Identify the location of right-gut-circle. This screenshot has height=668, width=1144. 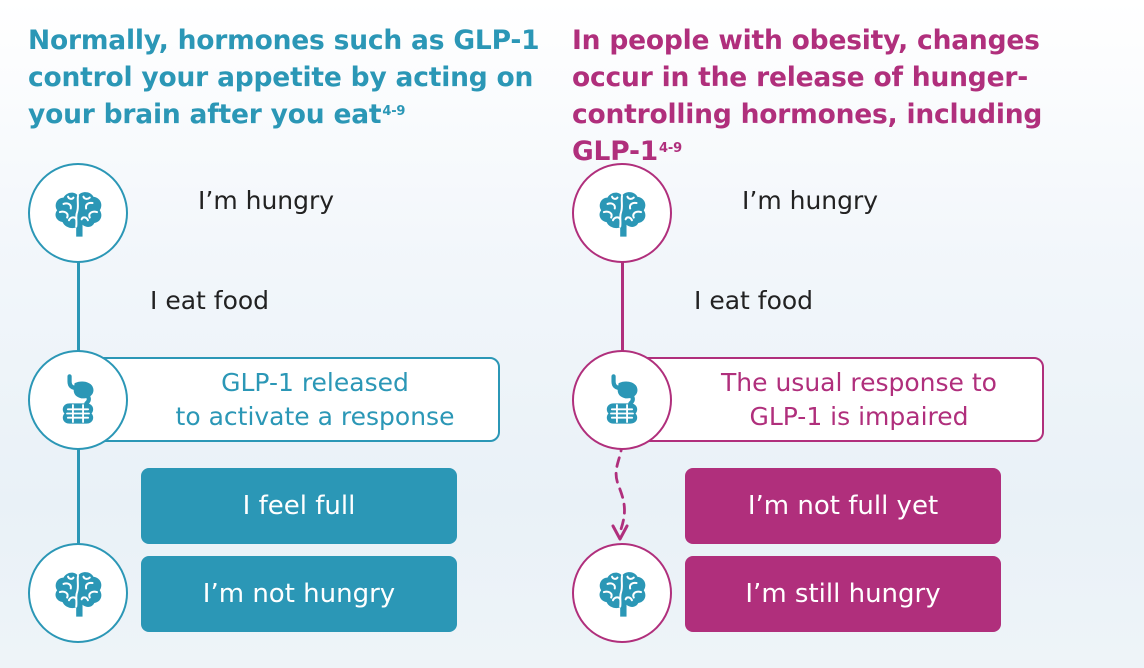
(622, 400).